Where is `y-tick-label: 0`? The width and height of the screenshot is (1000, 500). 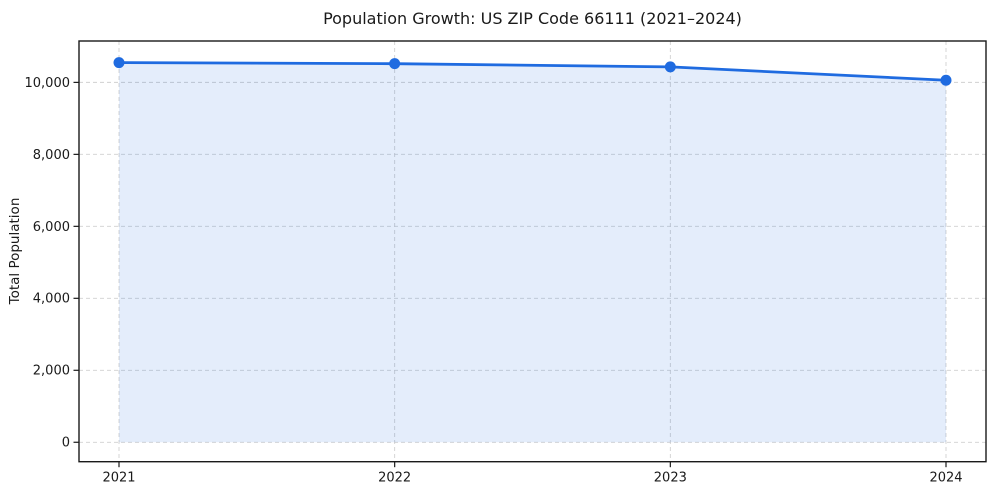
y-tick-label: 0 is located at coordinates (66, 443).